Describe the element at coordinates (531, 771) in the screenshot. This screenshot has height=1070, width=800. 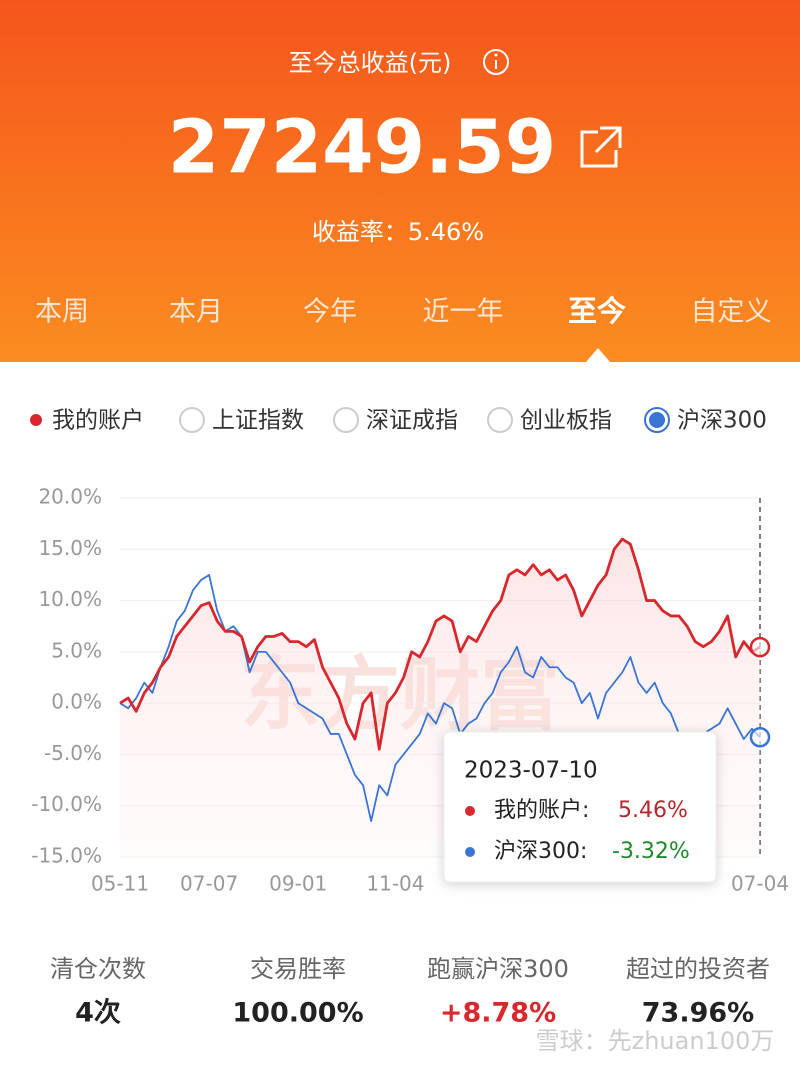
I see `tooltip-date: 2023-07-10` at that location.